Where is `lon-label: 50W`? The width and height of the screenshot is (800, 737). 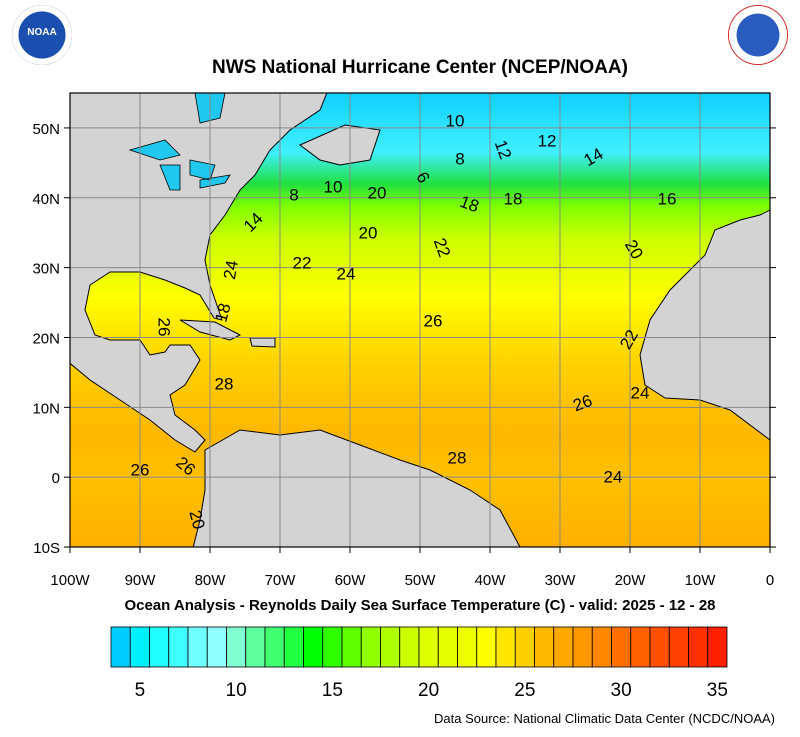 lon-label: 50W is located at coordinates (421, 580).